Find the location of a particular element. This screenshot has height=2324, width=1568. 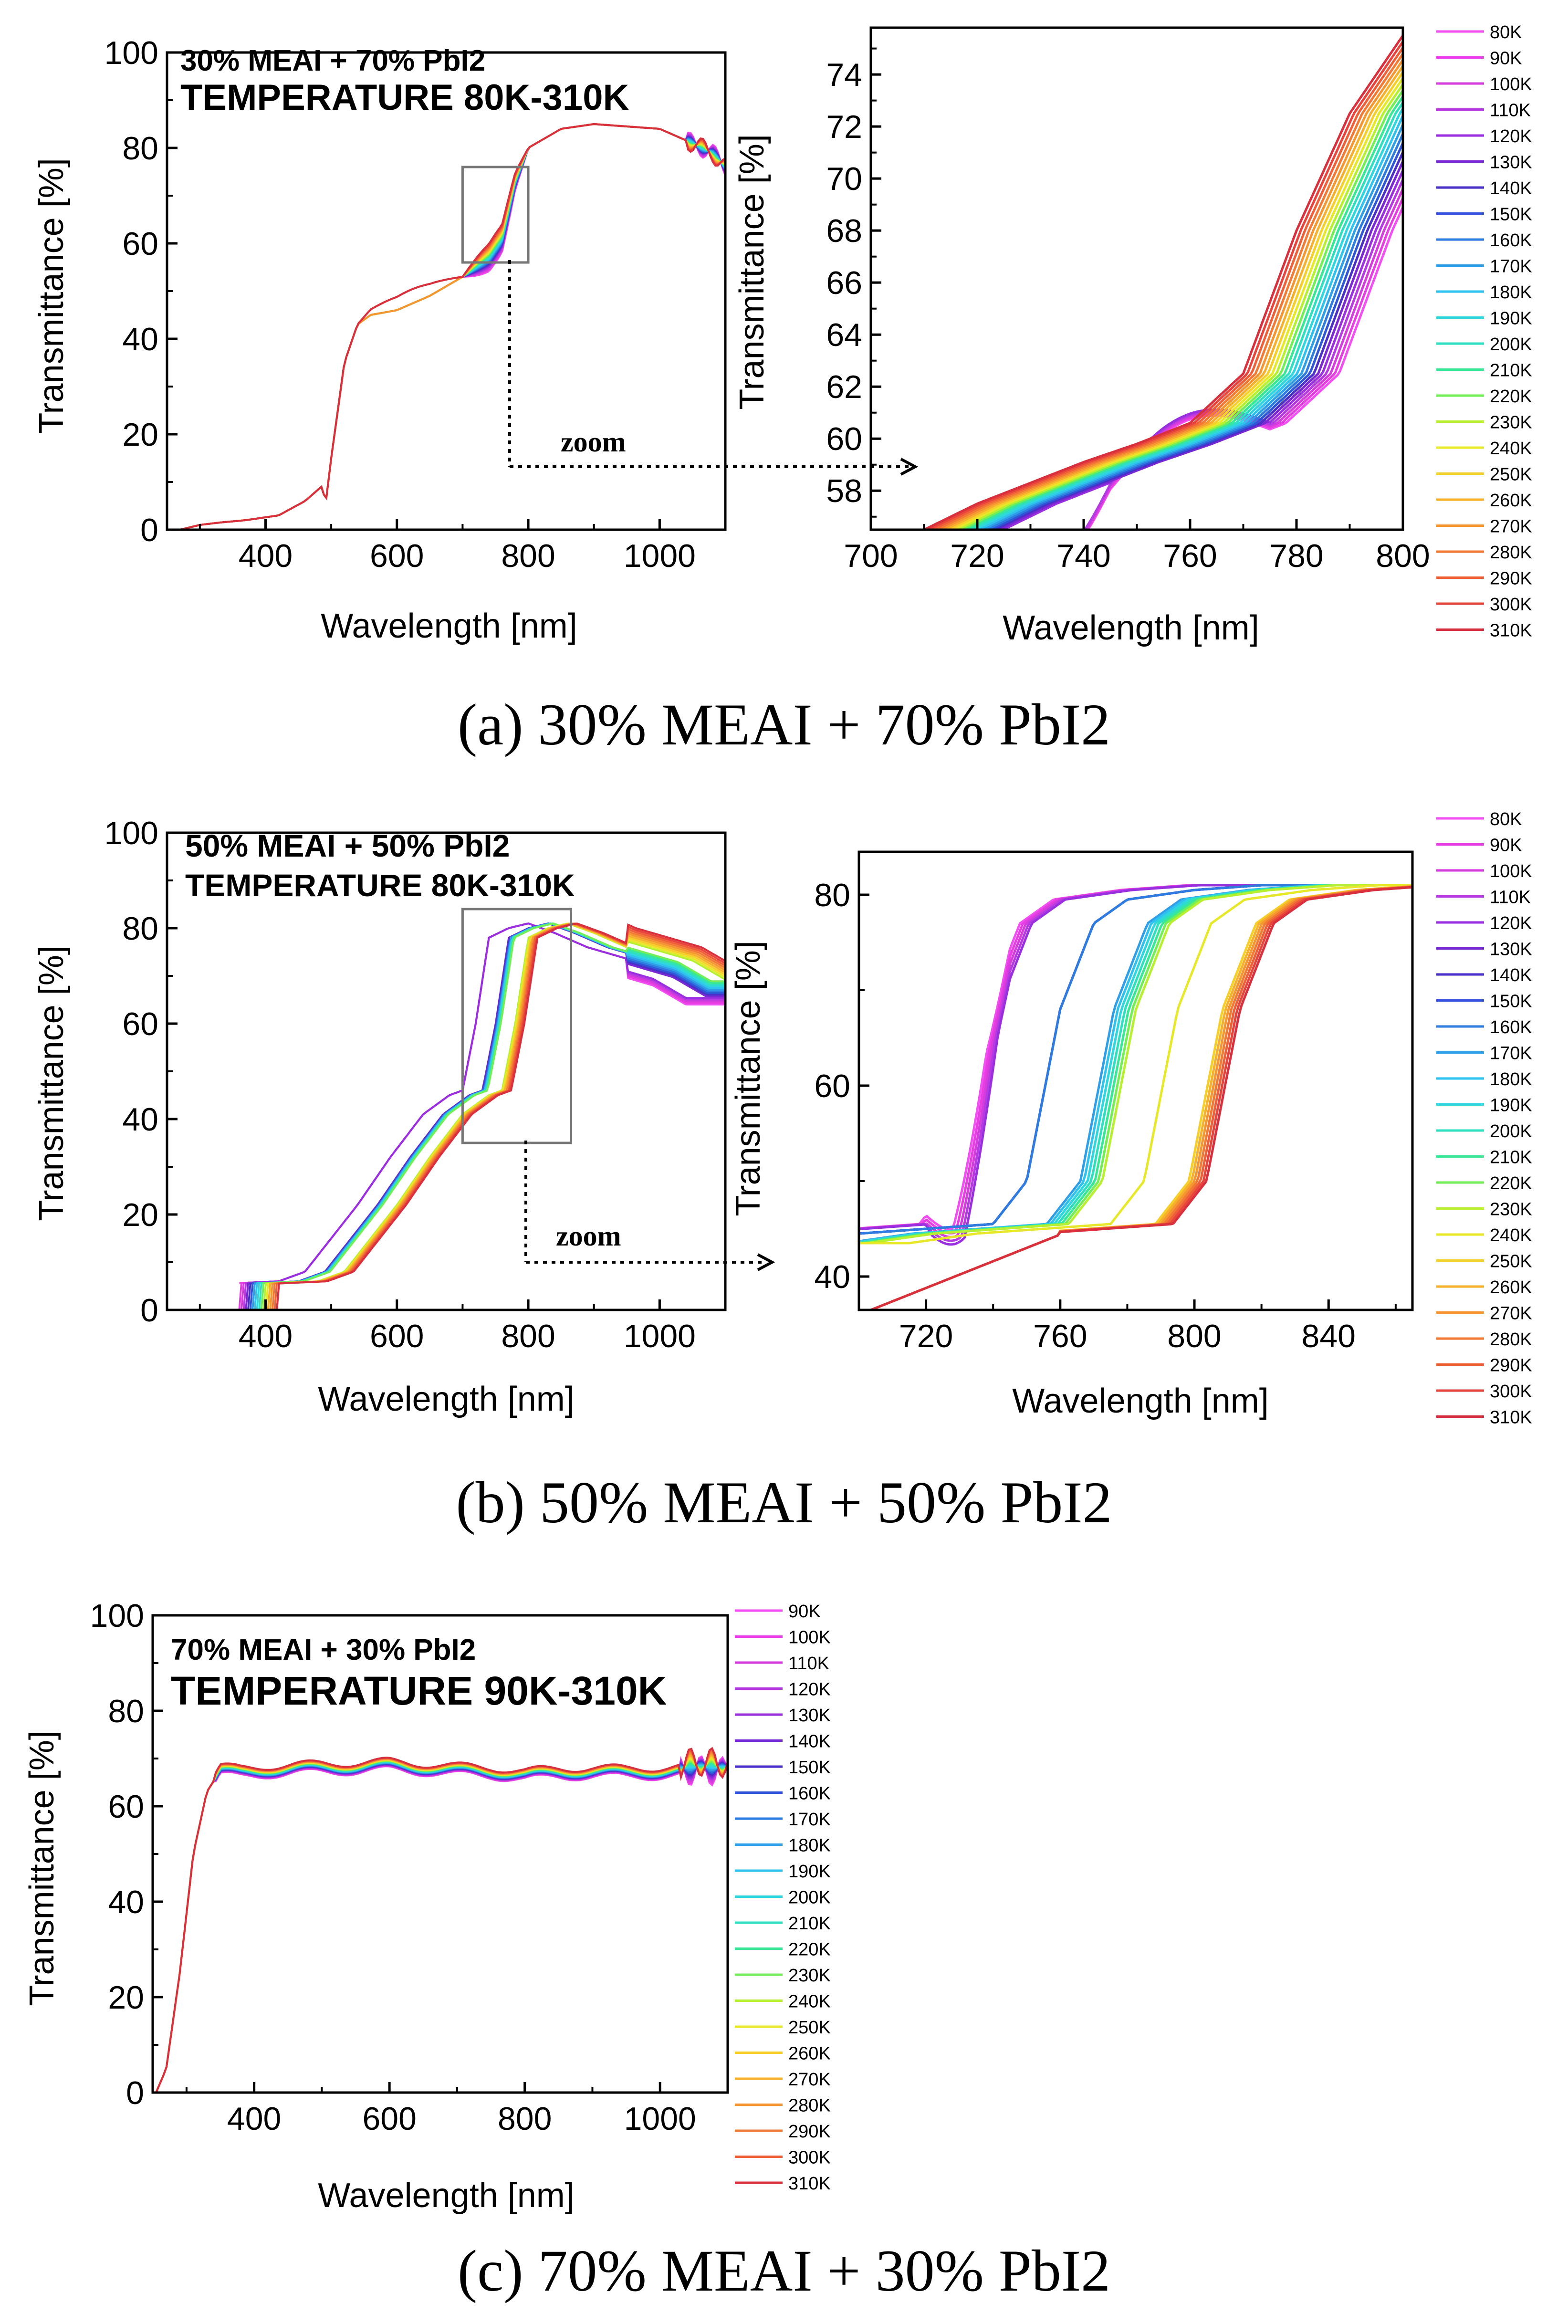

chart-a-subtitle: TEMPERATURE 80K-310K is located at coordinates (404, 97).